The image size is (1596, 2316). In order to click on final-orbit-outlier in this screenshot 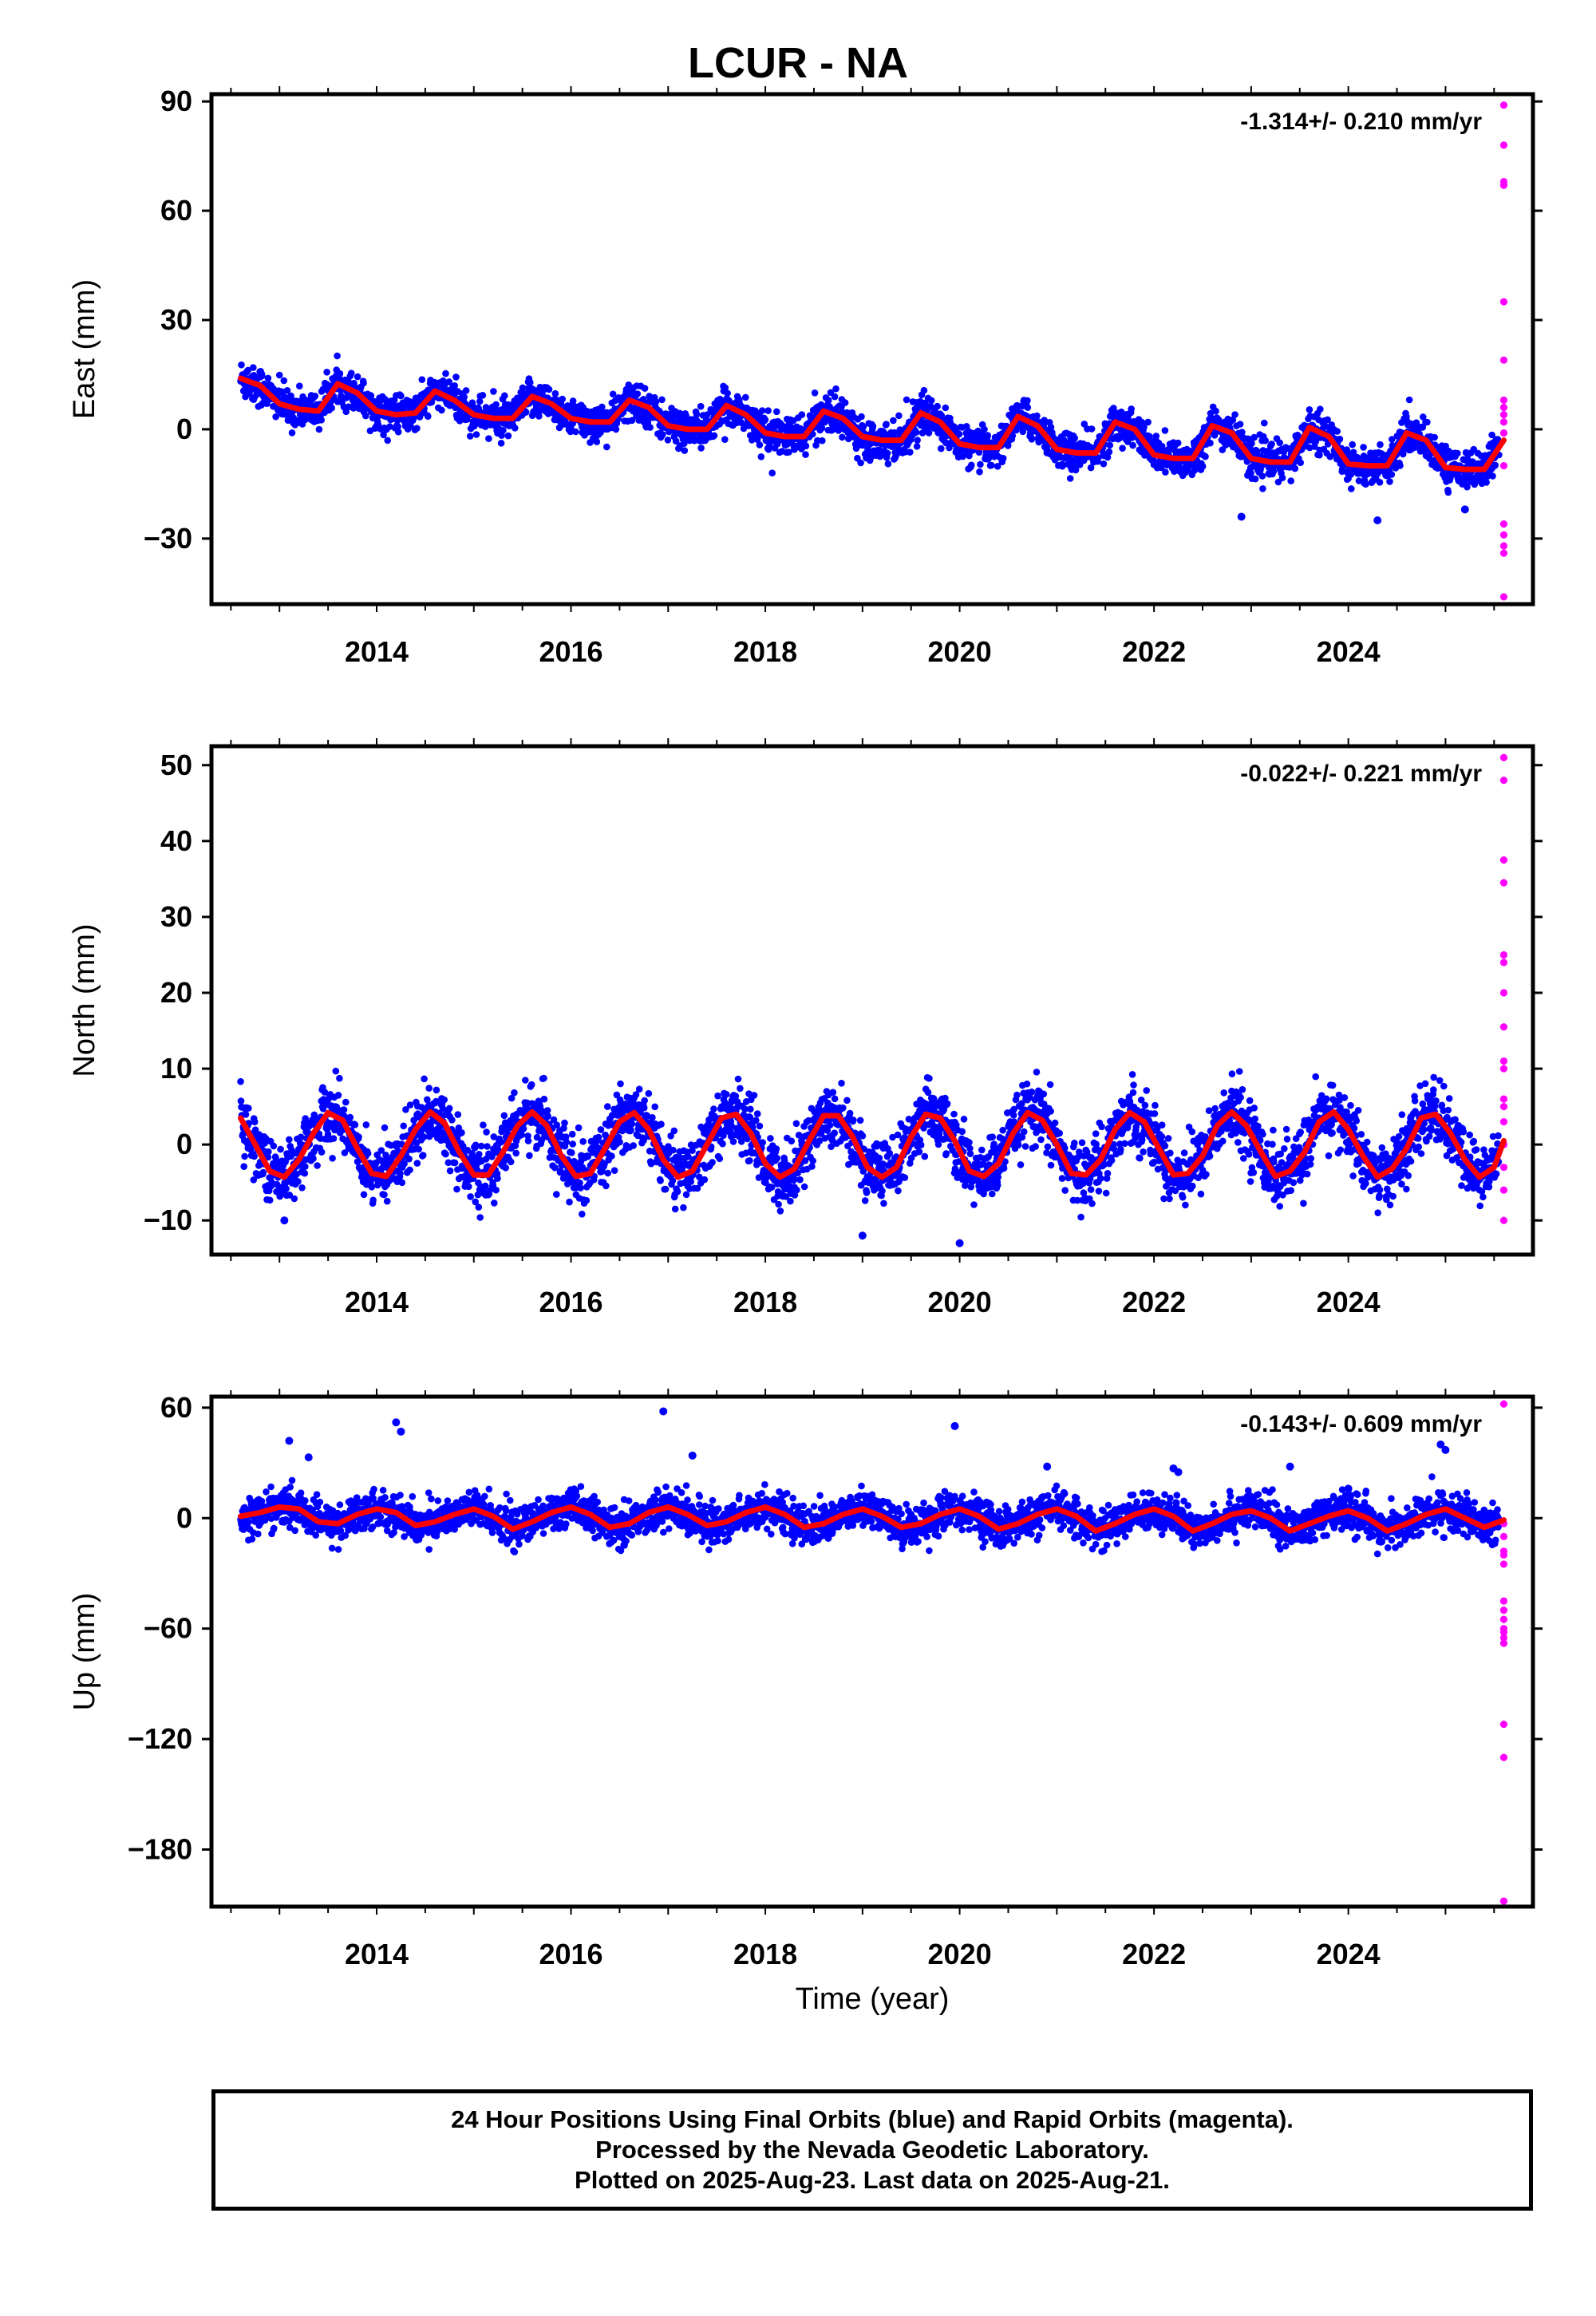, I will do `click(1464, 509)`.